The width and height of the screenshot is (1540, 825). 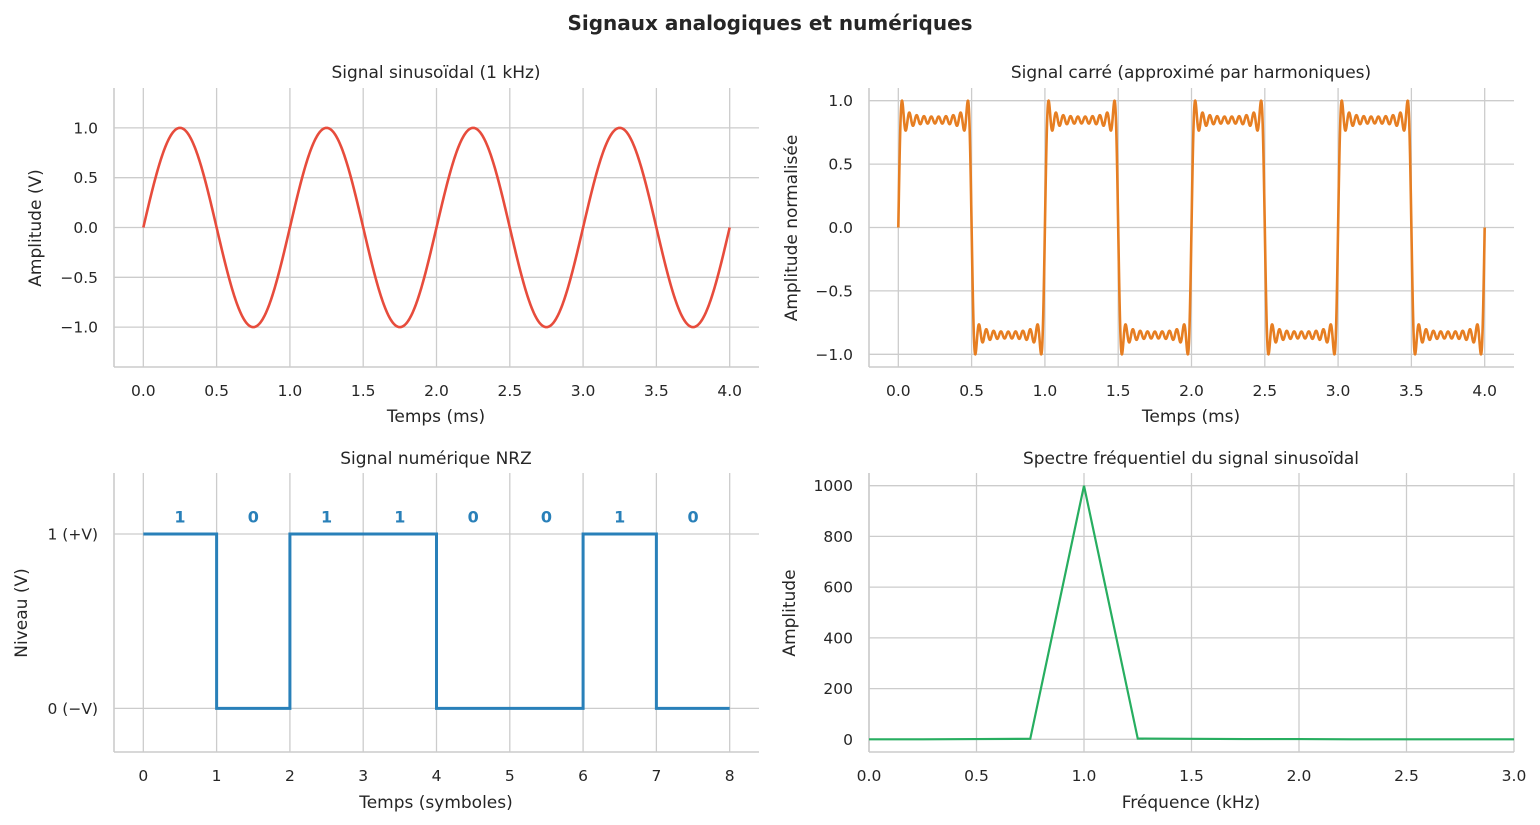 What do you see at coordinates (729, 391) in the screenshot?
I see `sine-x-tick-label: 4.0` at bounding box center [729, 391].